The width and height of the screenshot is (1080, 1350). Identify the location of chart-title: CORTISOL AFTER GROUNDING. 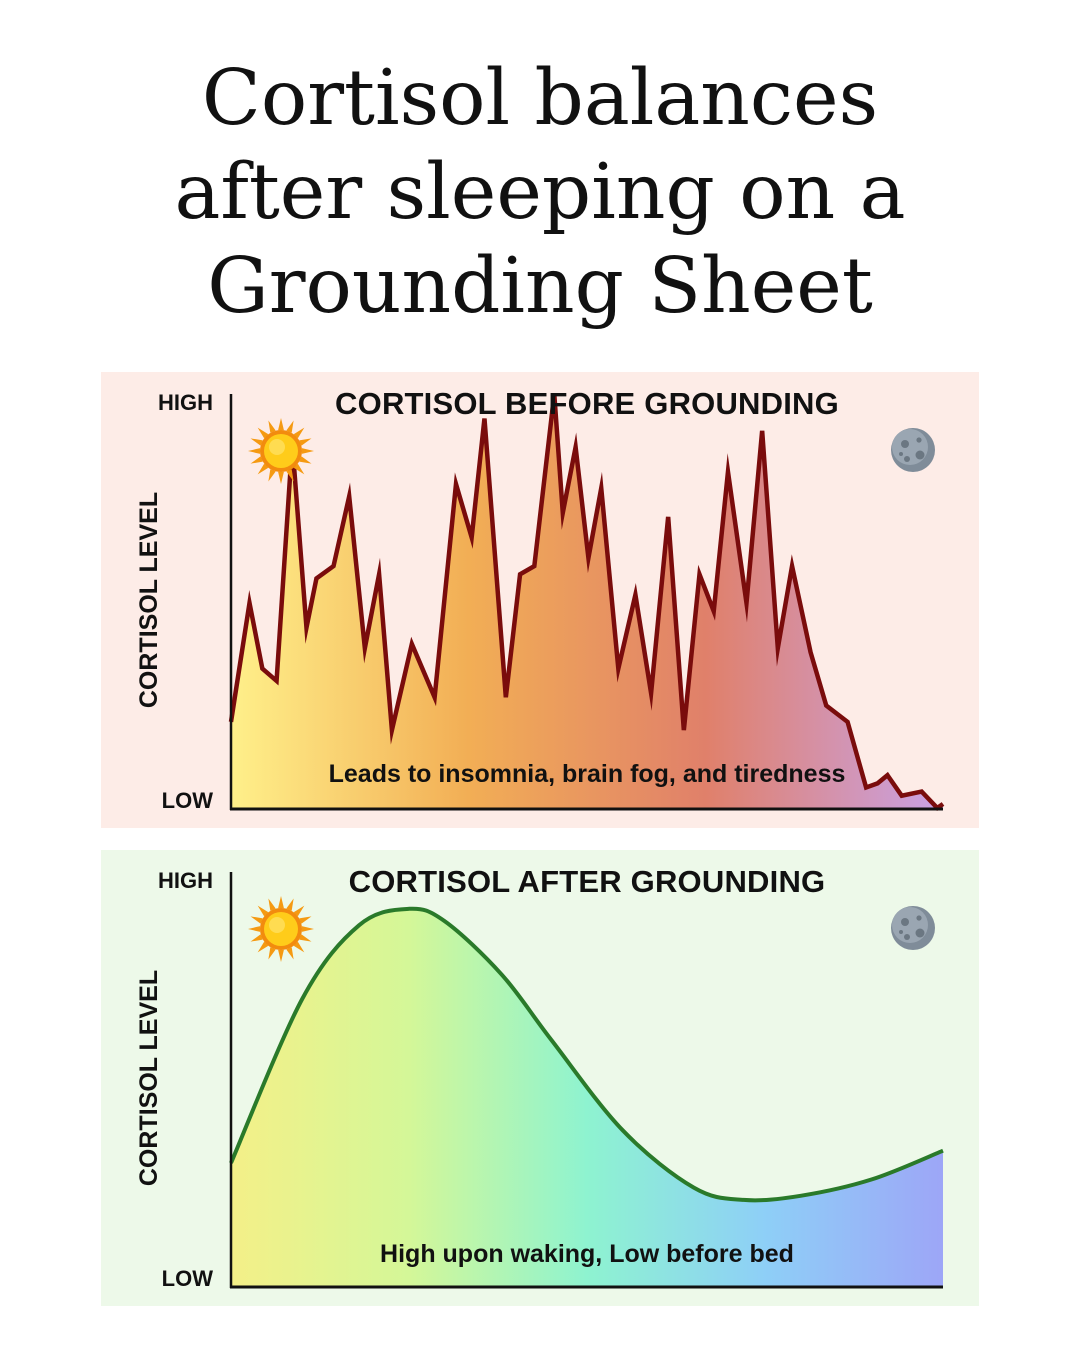
(587, 881).